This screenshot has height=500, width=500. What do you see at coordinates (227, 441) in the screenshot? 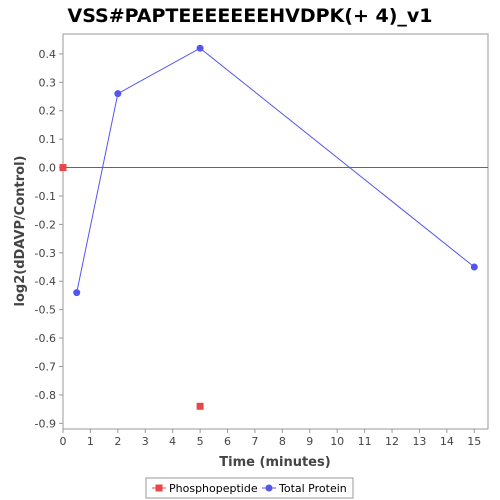
I see `x-tick-label: 6` at bounding box center [227, 441].